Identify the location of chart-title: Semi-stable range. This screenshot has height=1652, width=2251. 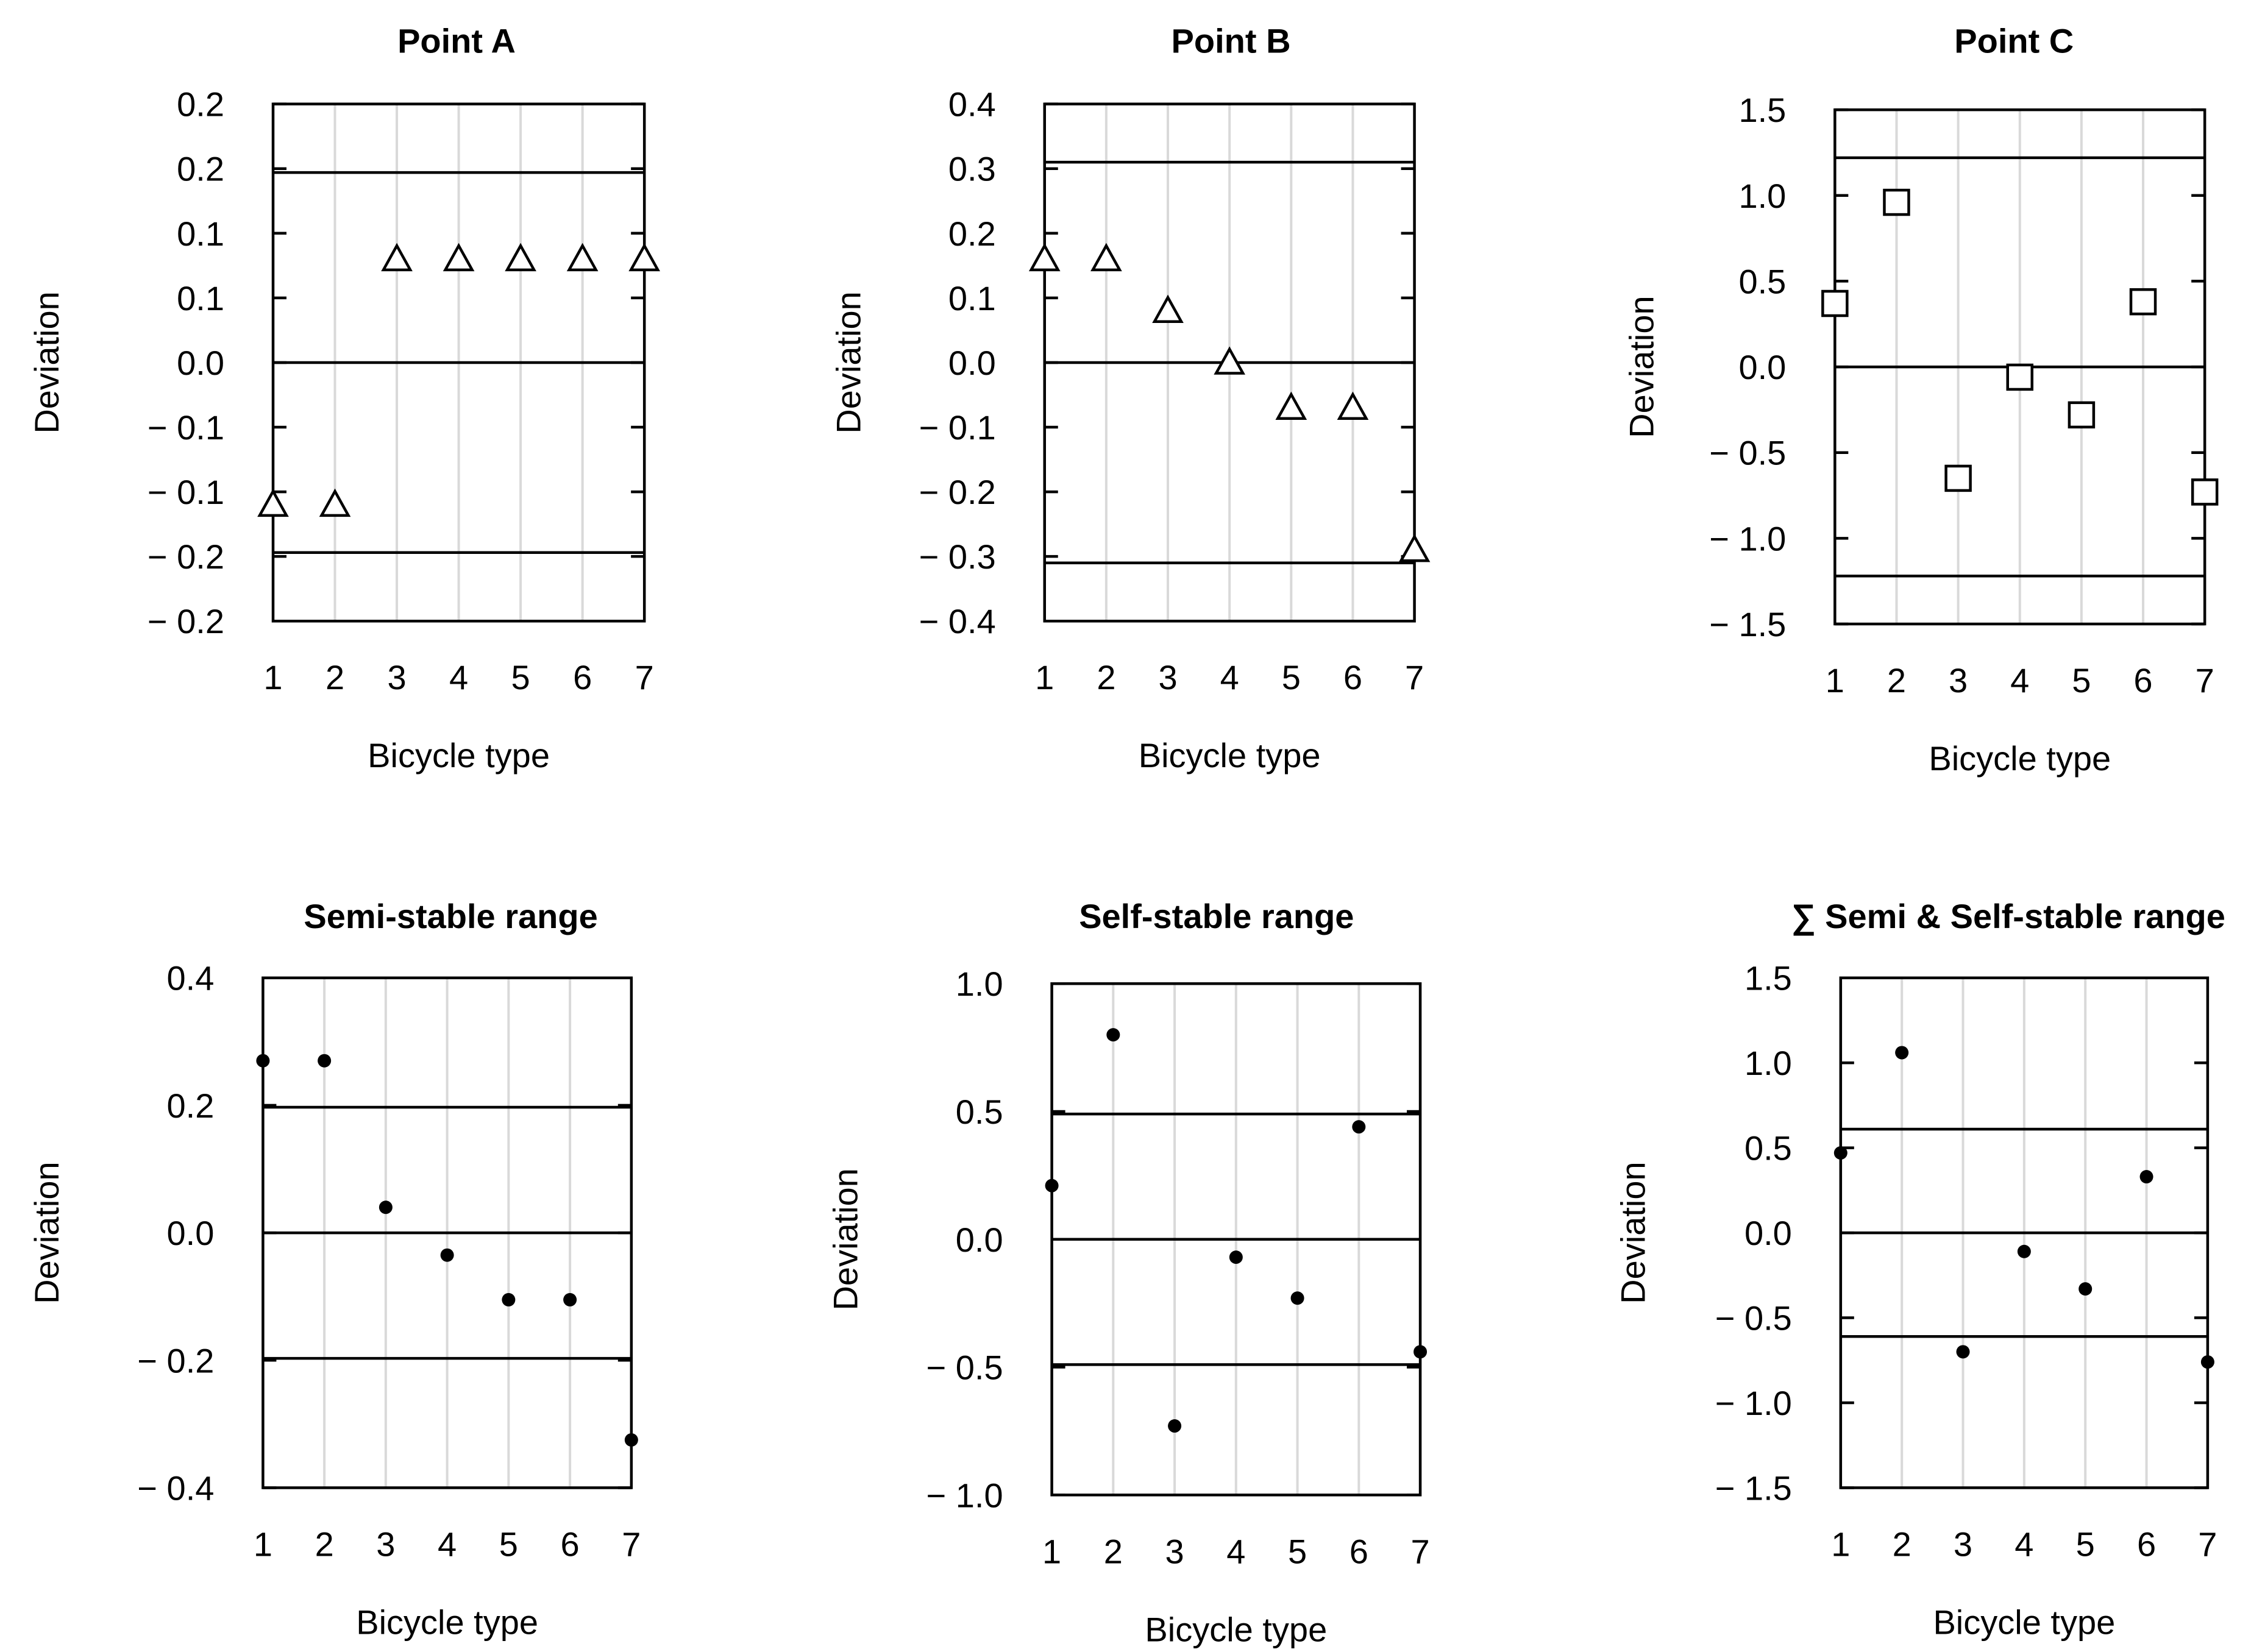
(451, 916).